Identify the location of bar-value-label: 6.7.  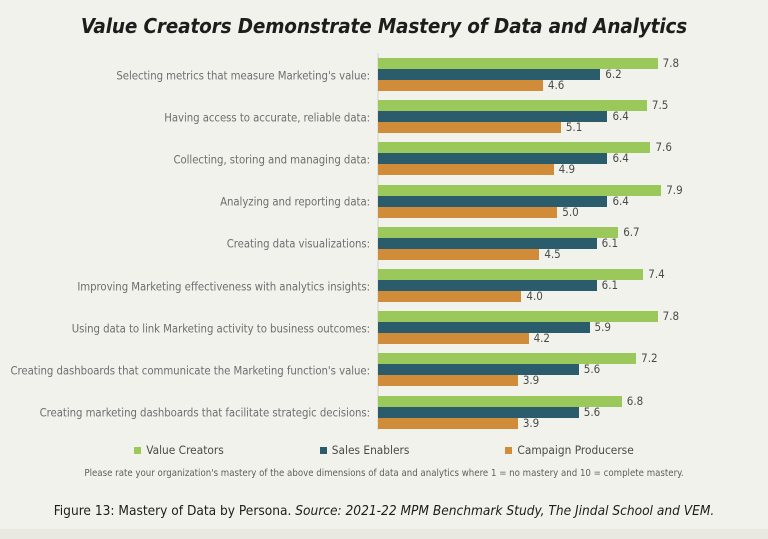
(631, 231).